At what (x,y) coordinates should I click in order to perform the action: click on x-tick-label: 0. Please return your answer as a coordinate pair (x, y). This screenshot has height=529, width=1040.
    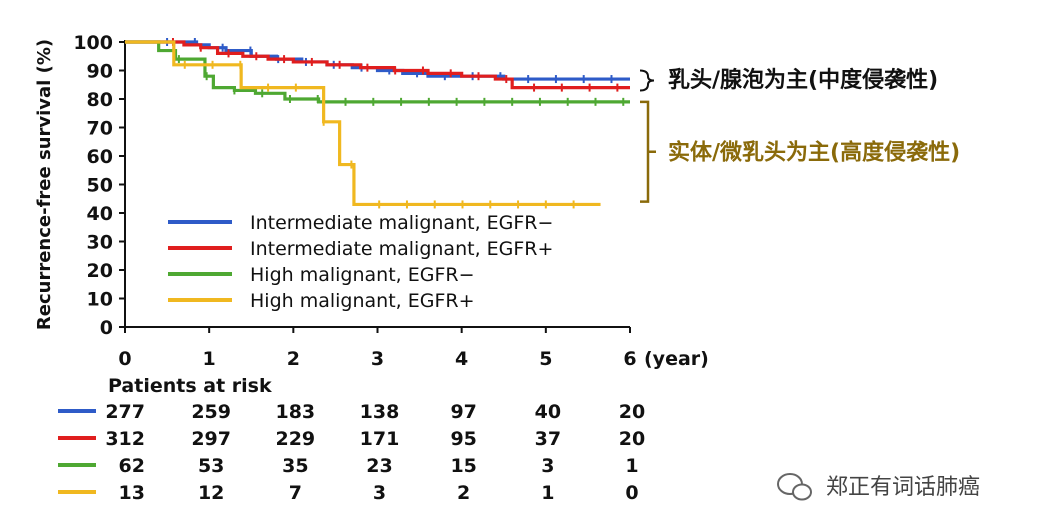
    Looking at the image, I should click on (124, 359).